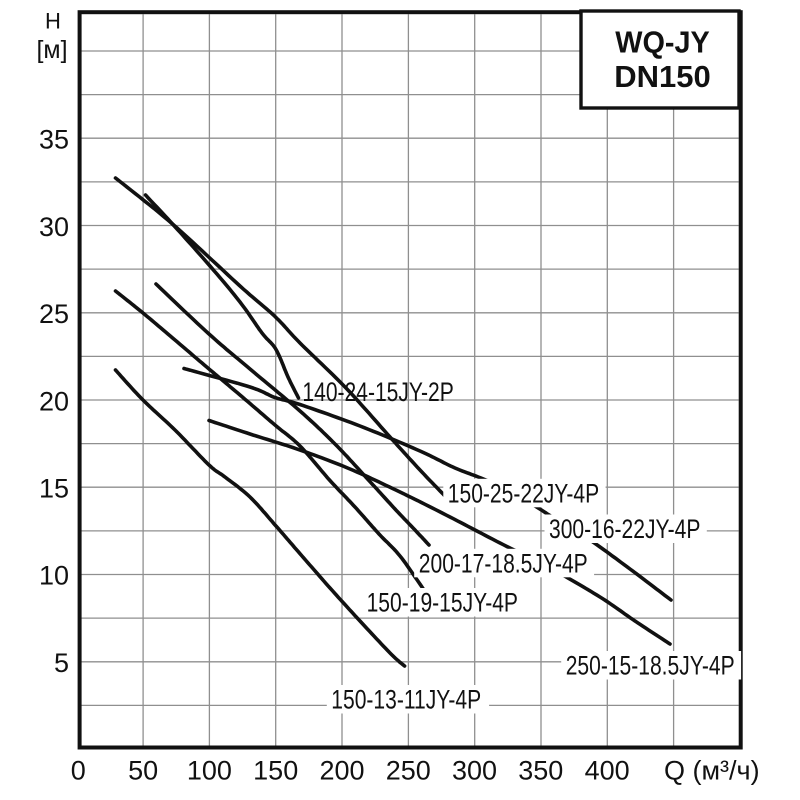 This screenshot has height=800, width=800. Describe the element at coordinates (61, 663) in the screenshot. I see `svg-text: 5` at that location.